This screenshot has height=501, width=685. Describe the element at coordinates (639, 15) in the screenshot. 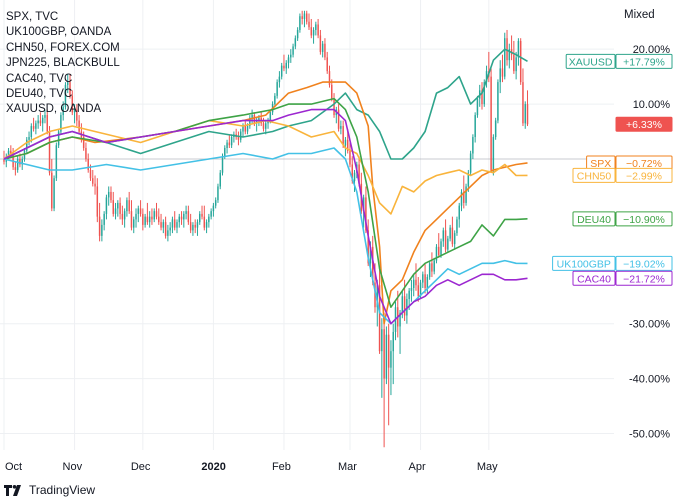

I see `scale-mode-label: Mixed` at that location.